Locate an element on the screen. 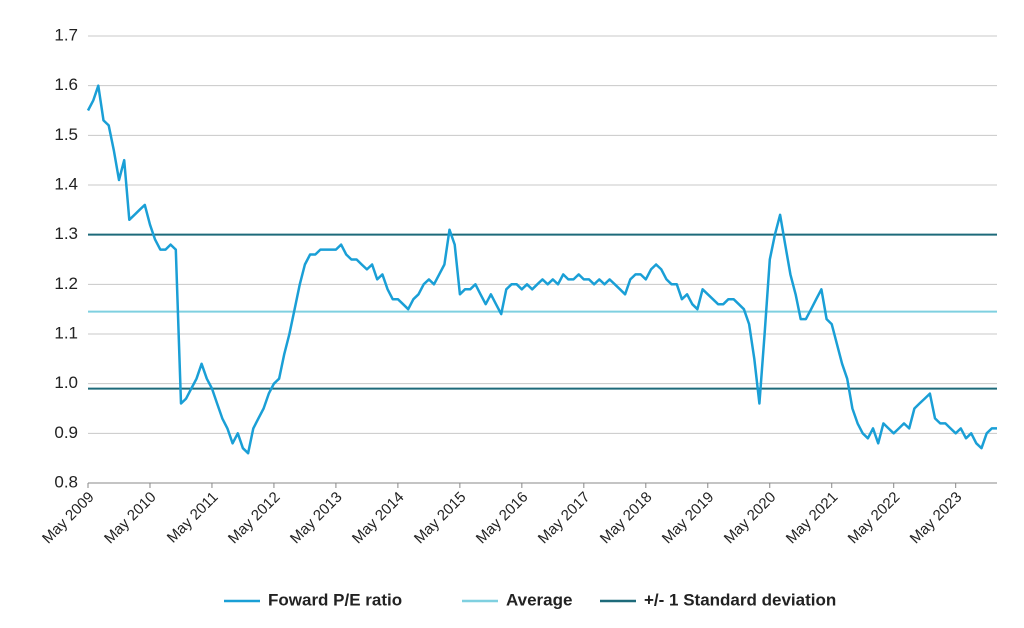  legend-label: Foward P/E ratio is located at coordinates (335, 599).